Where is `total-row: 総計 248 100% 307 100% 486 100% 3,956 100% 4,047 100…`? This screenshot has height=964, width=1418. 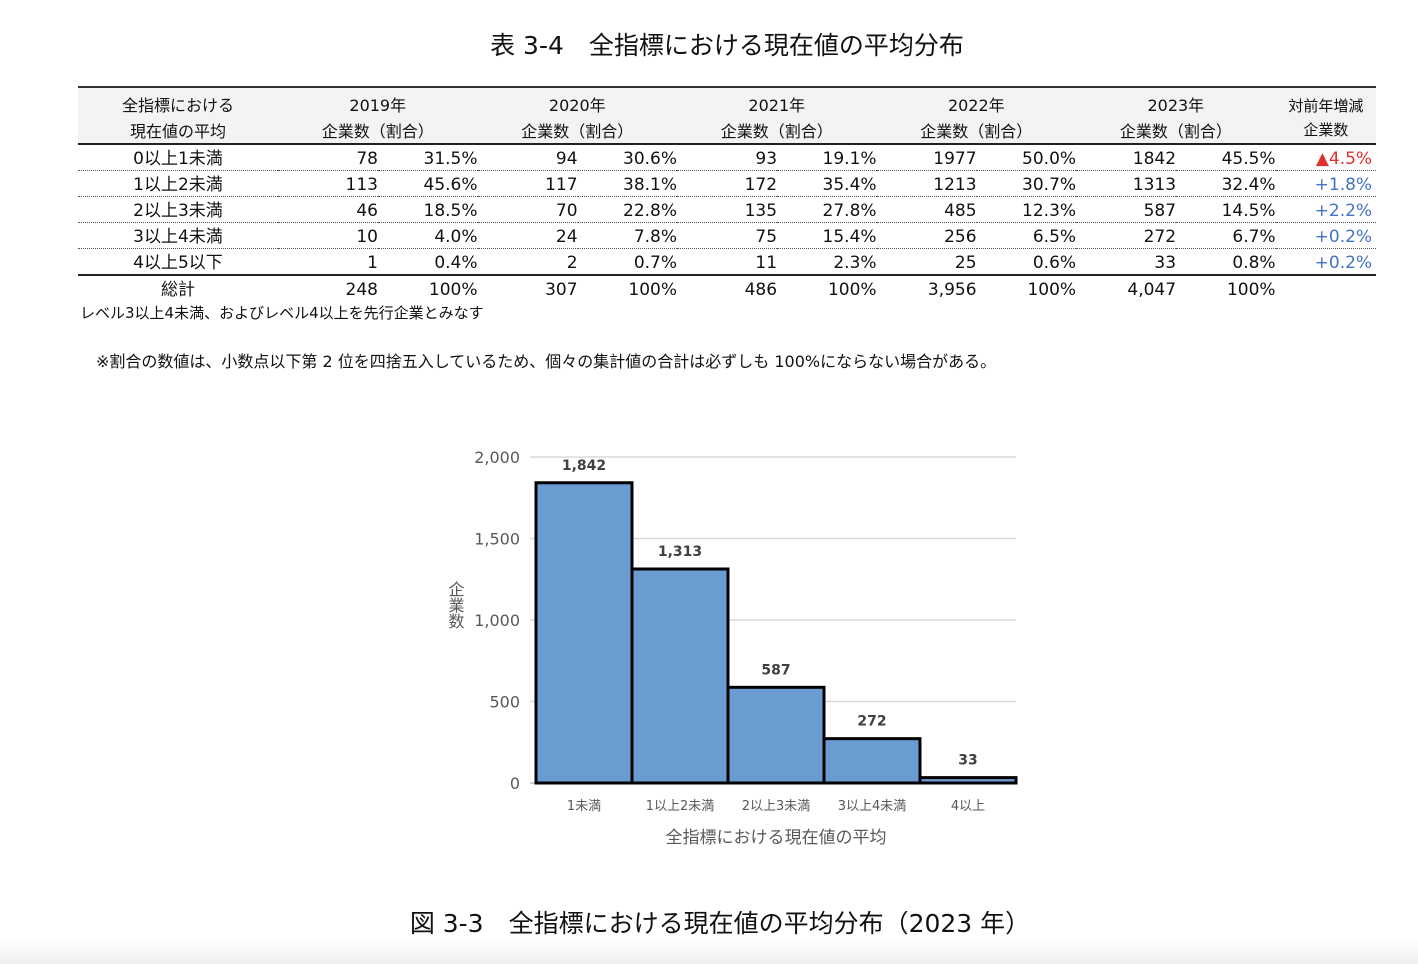
total-row: 総計 248 100% 307 100% 486 100% 3,956 100% 4,047 100… is located at coordinates (727, 288).